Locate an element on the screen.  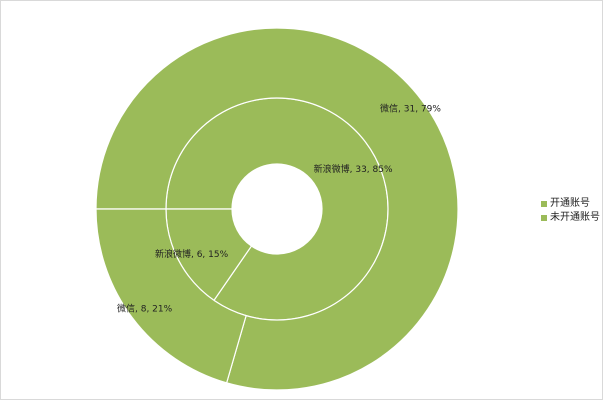
legend-item-unopened: 未开通账号 is located at coordinates (570, 218).